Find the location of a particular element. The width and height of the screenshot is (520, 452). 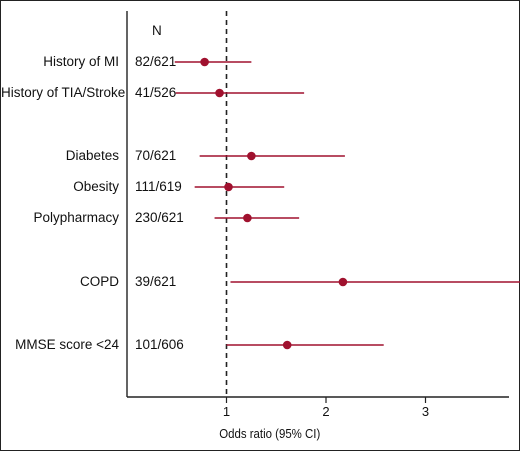

x-tick-label-2: 2 is located at coordinates (325, 411).